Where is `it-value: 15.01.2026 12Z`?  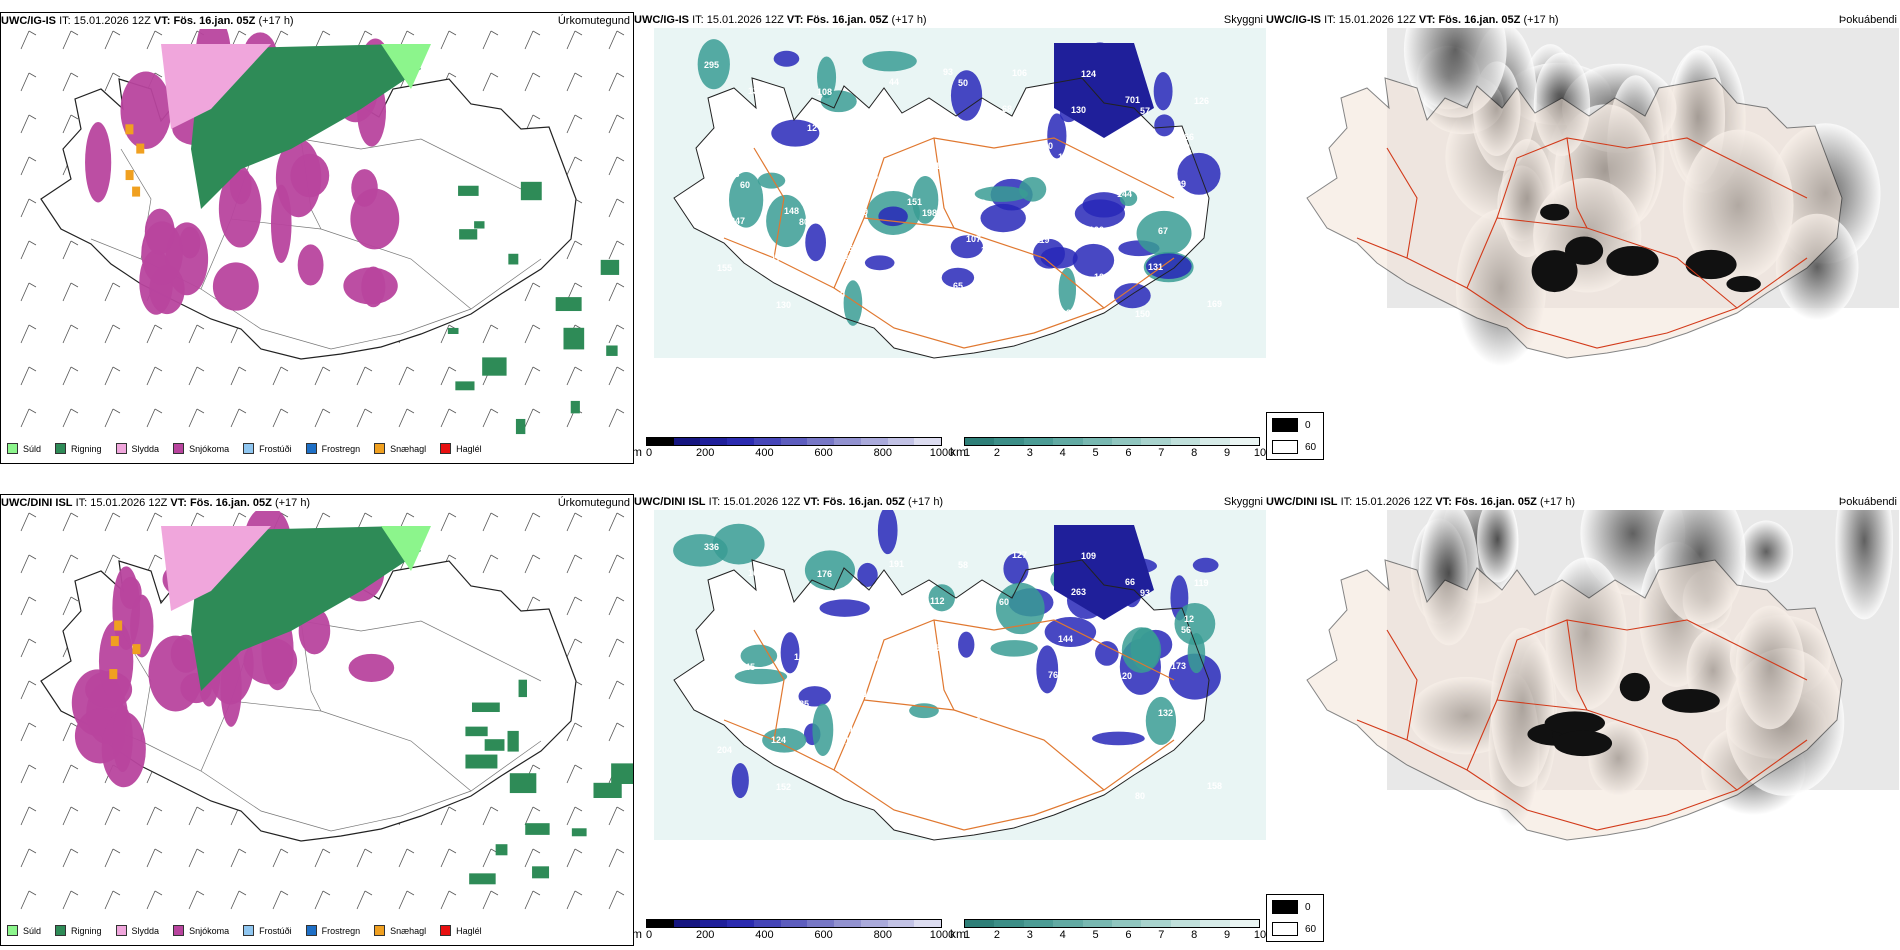 it-value: 15.01.2026 12Z is located at coordinates (762, 502).